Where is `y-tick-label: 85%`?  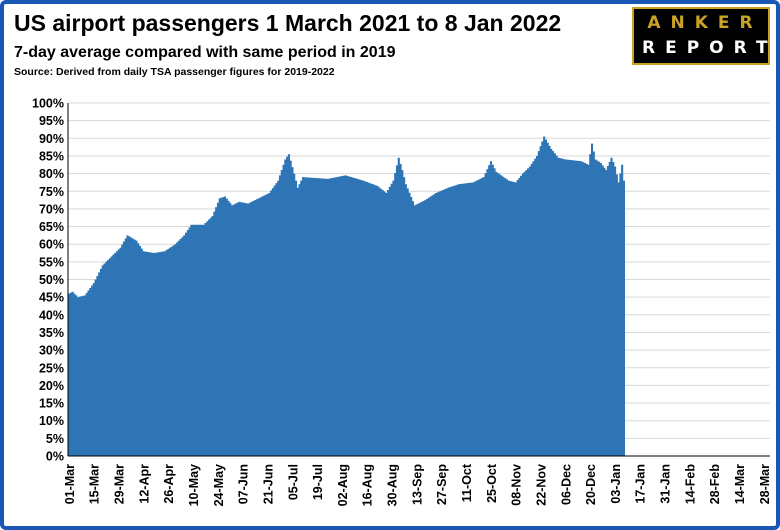 y-tick-label: 85% is located at coordinates (51, 156).